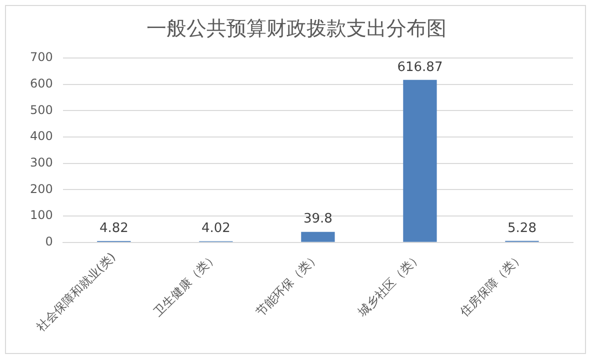 The image size is (593, 361). I want to click on y-tick-label: 200, so click(41, 189).